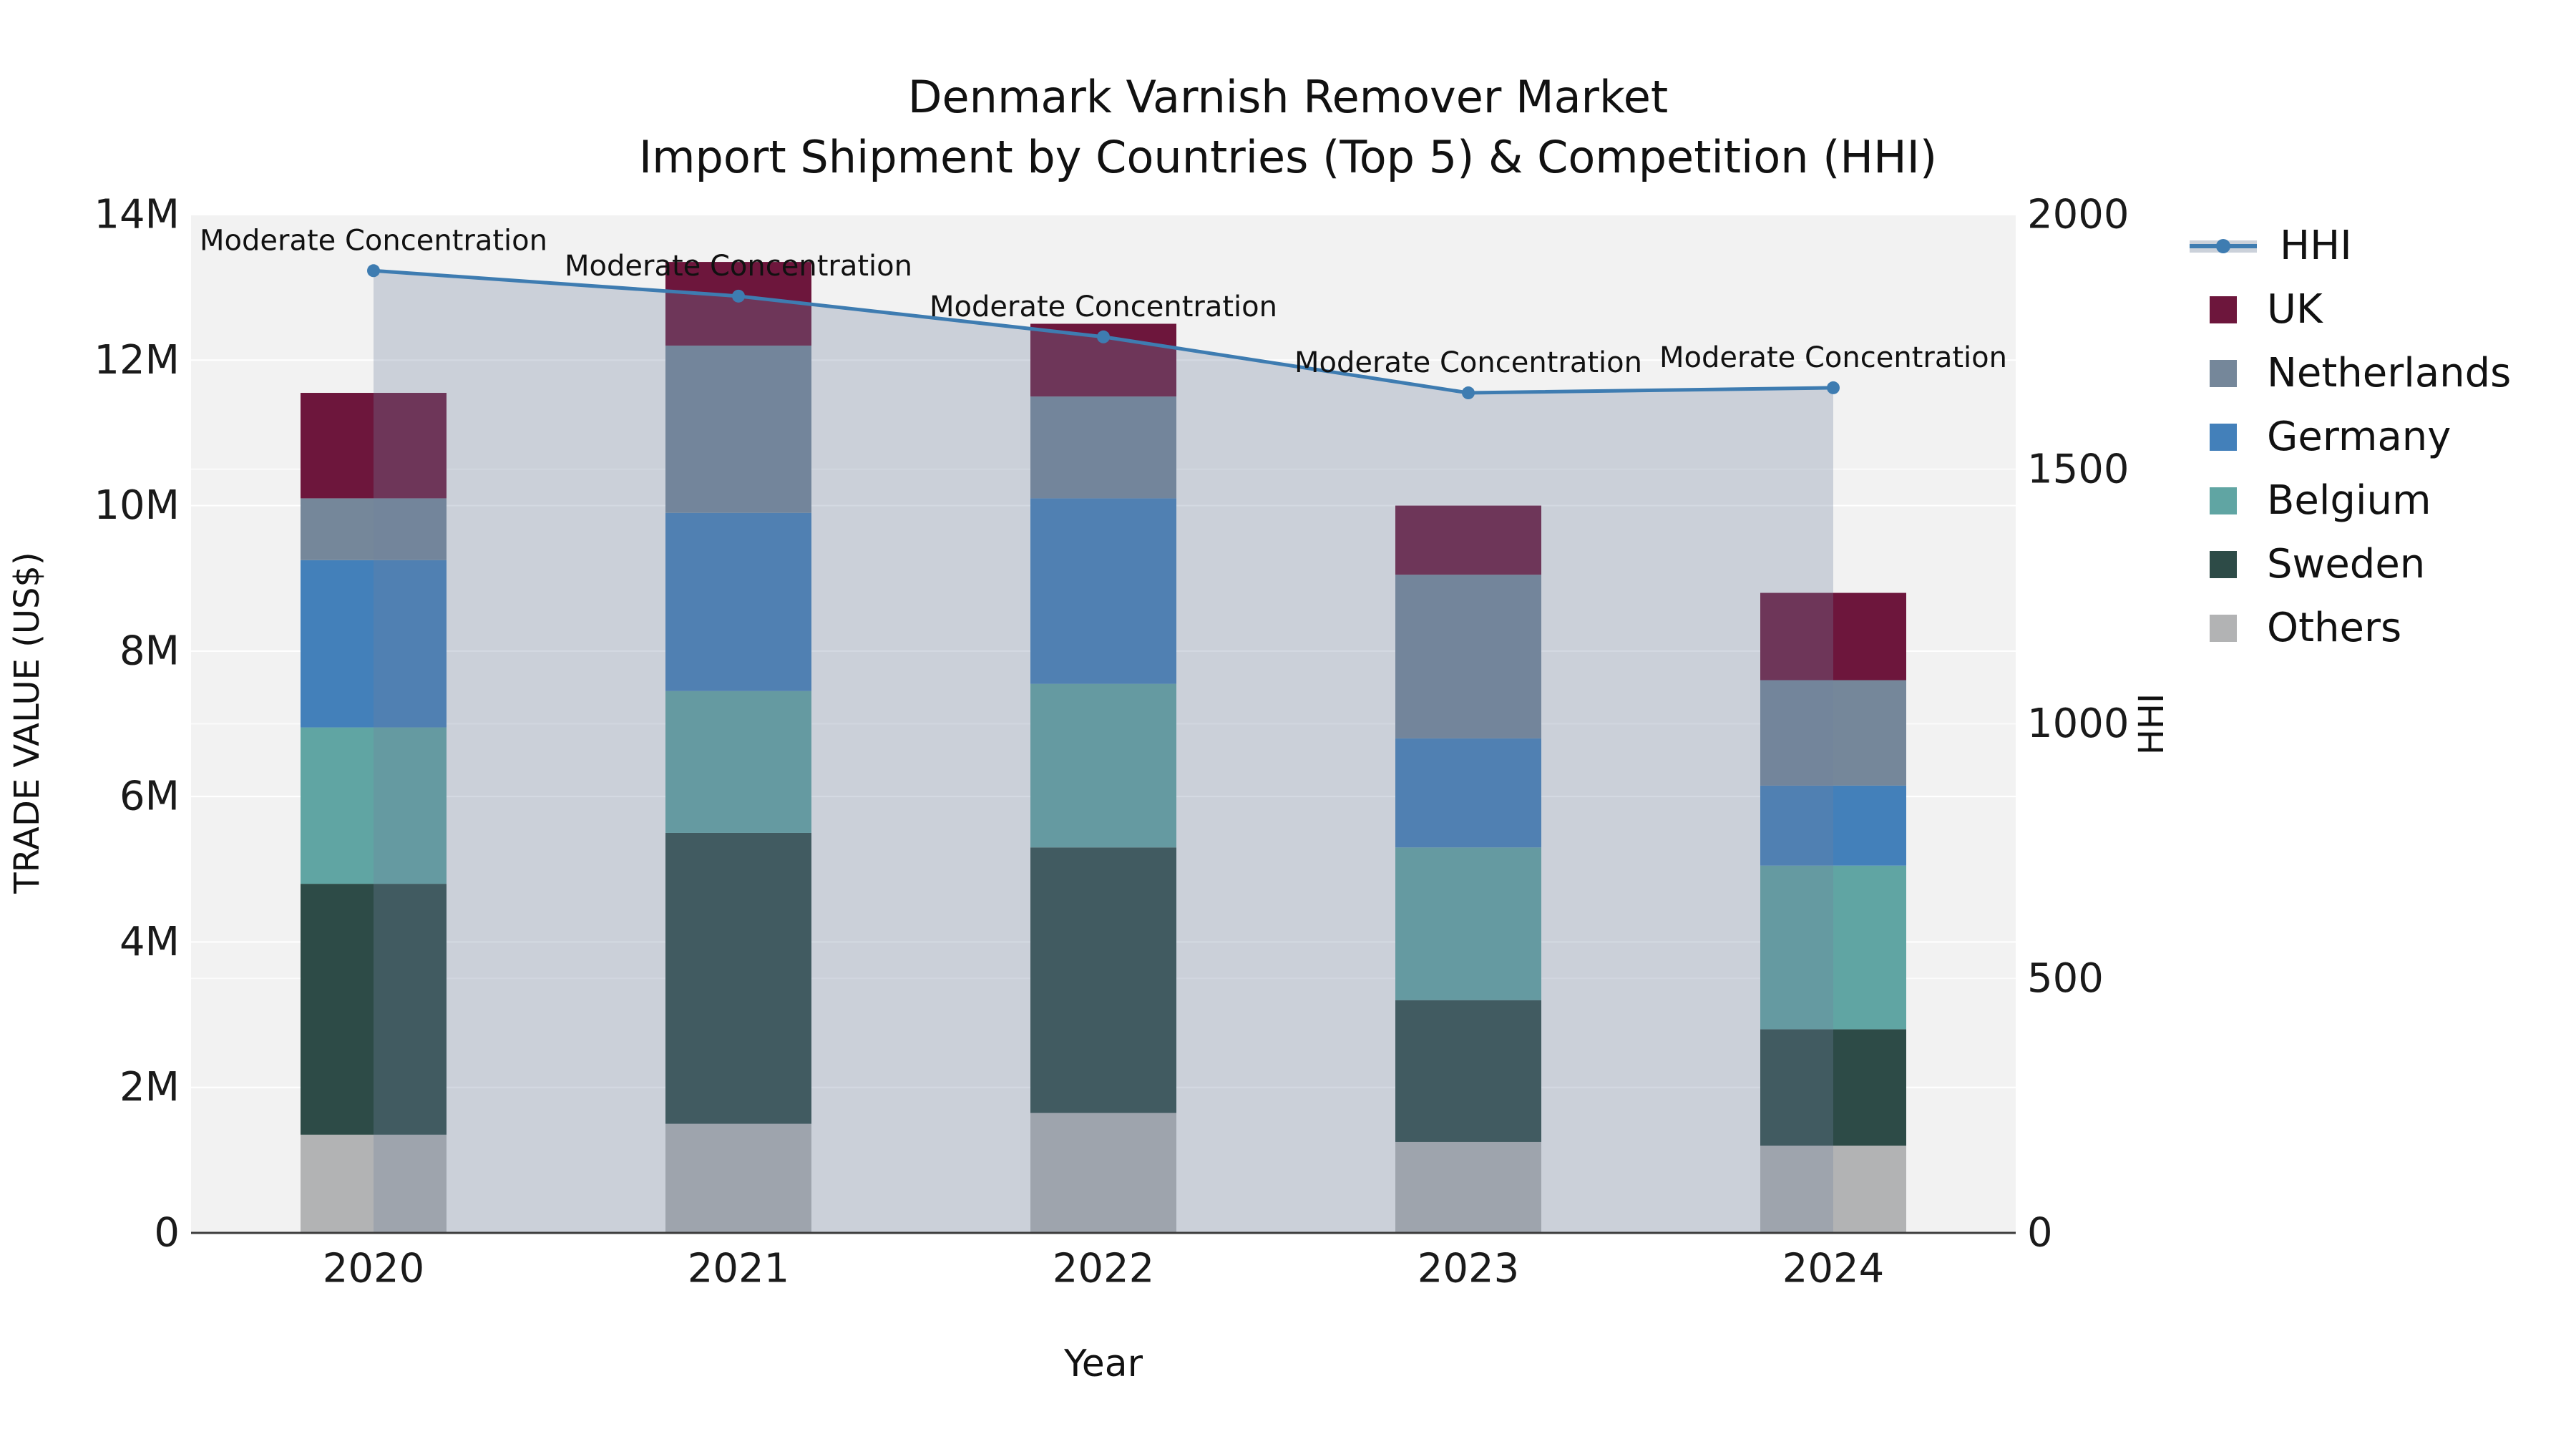 The height and width of the screenshot is (1449, 2576). I want to click on hhi-marker-2023, so click(1468, 393).